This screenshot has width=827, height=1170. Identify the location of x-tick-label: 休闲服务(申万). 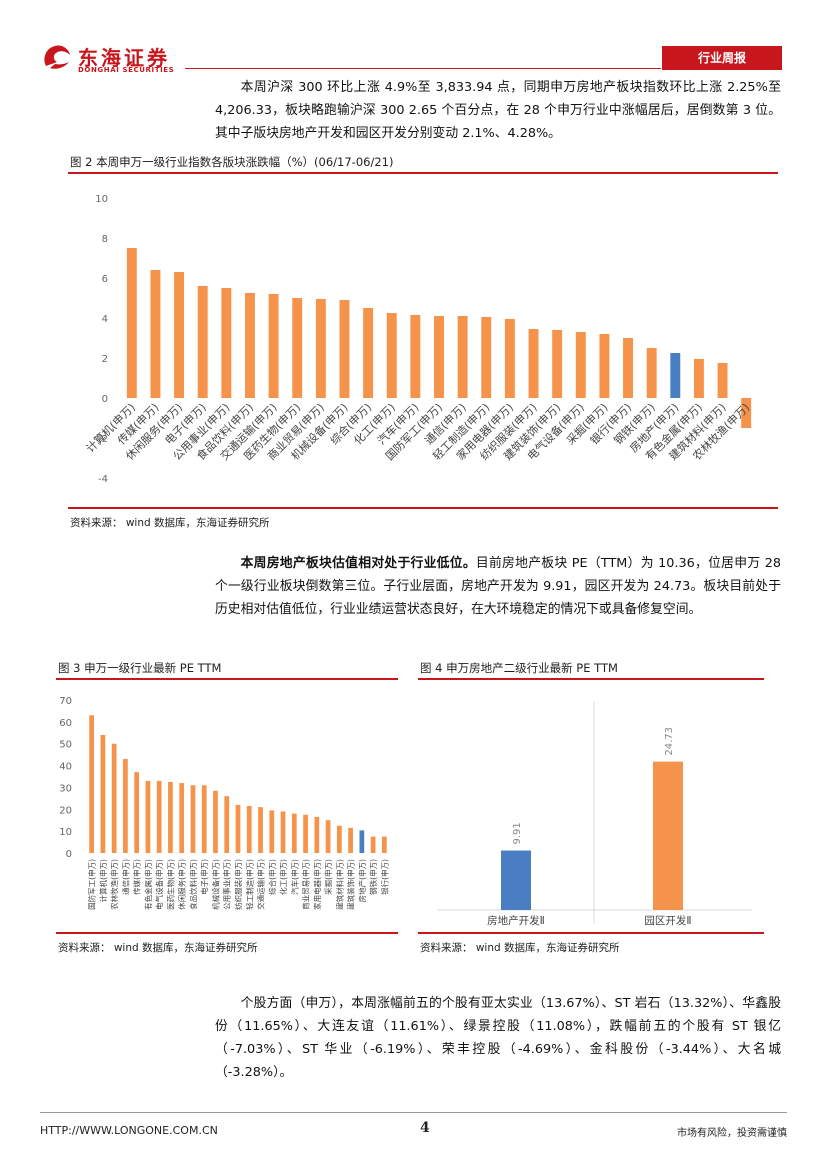
(182, 884).